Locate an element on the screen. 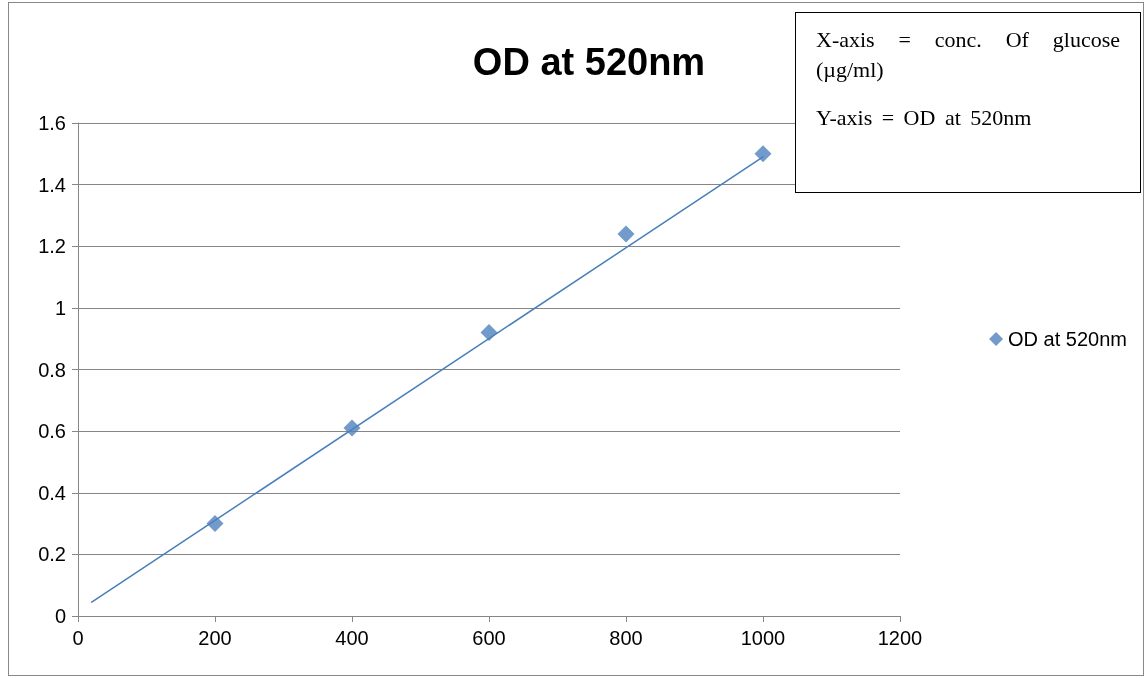  y-tick-label: 1.6 is located at coordinates (52, 123).